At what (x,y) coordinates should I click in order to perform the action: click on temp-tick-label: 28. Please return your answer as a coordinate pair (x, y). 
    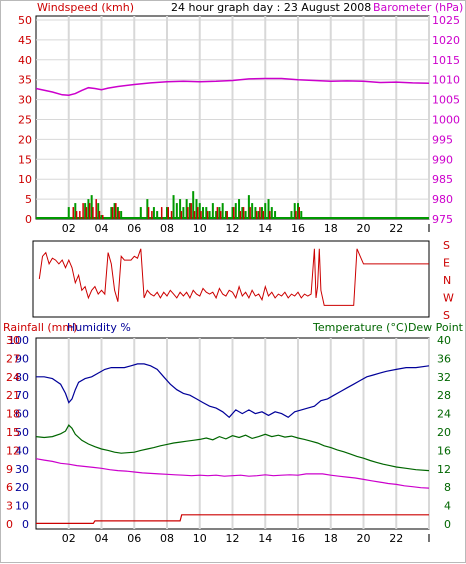
    Looking at the image, I should click on (444, 395).